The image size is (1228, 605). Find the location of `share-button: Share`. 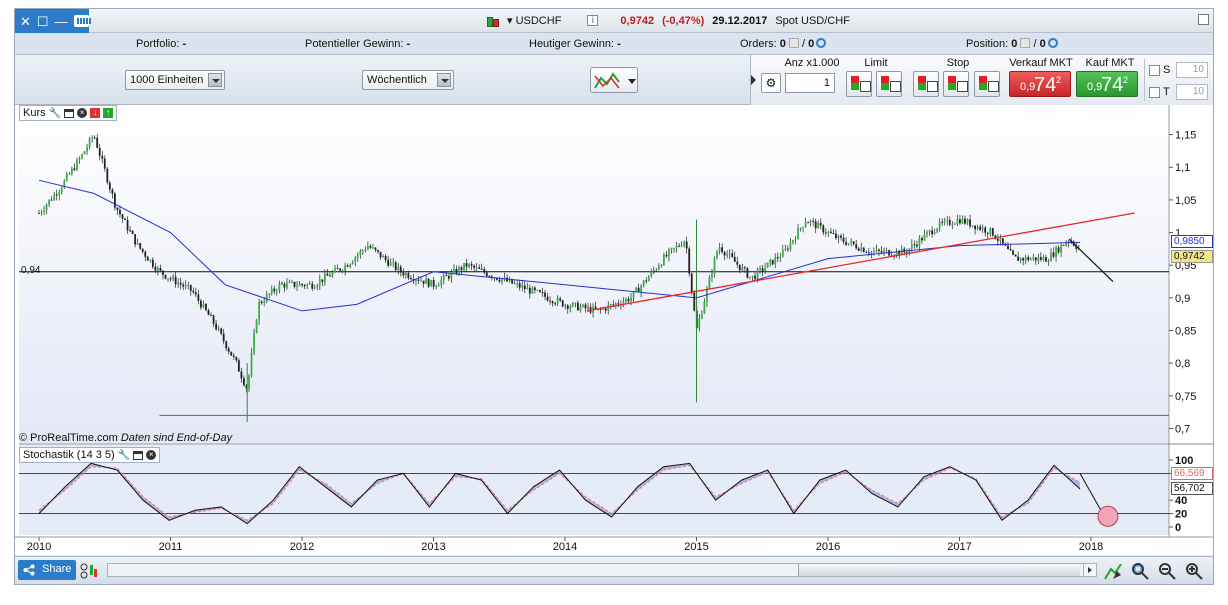

share-button: Share is located at coordinates (47, 570).